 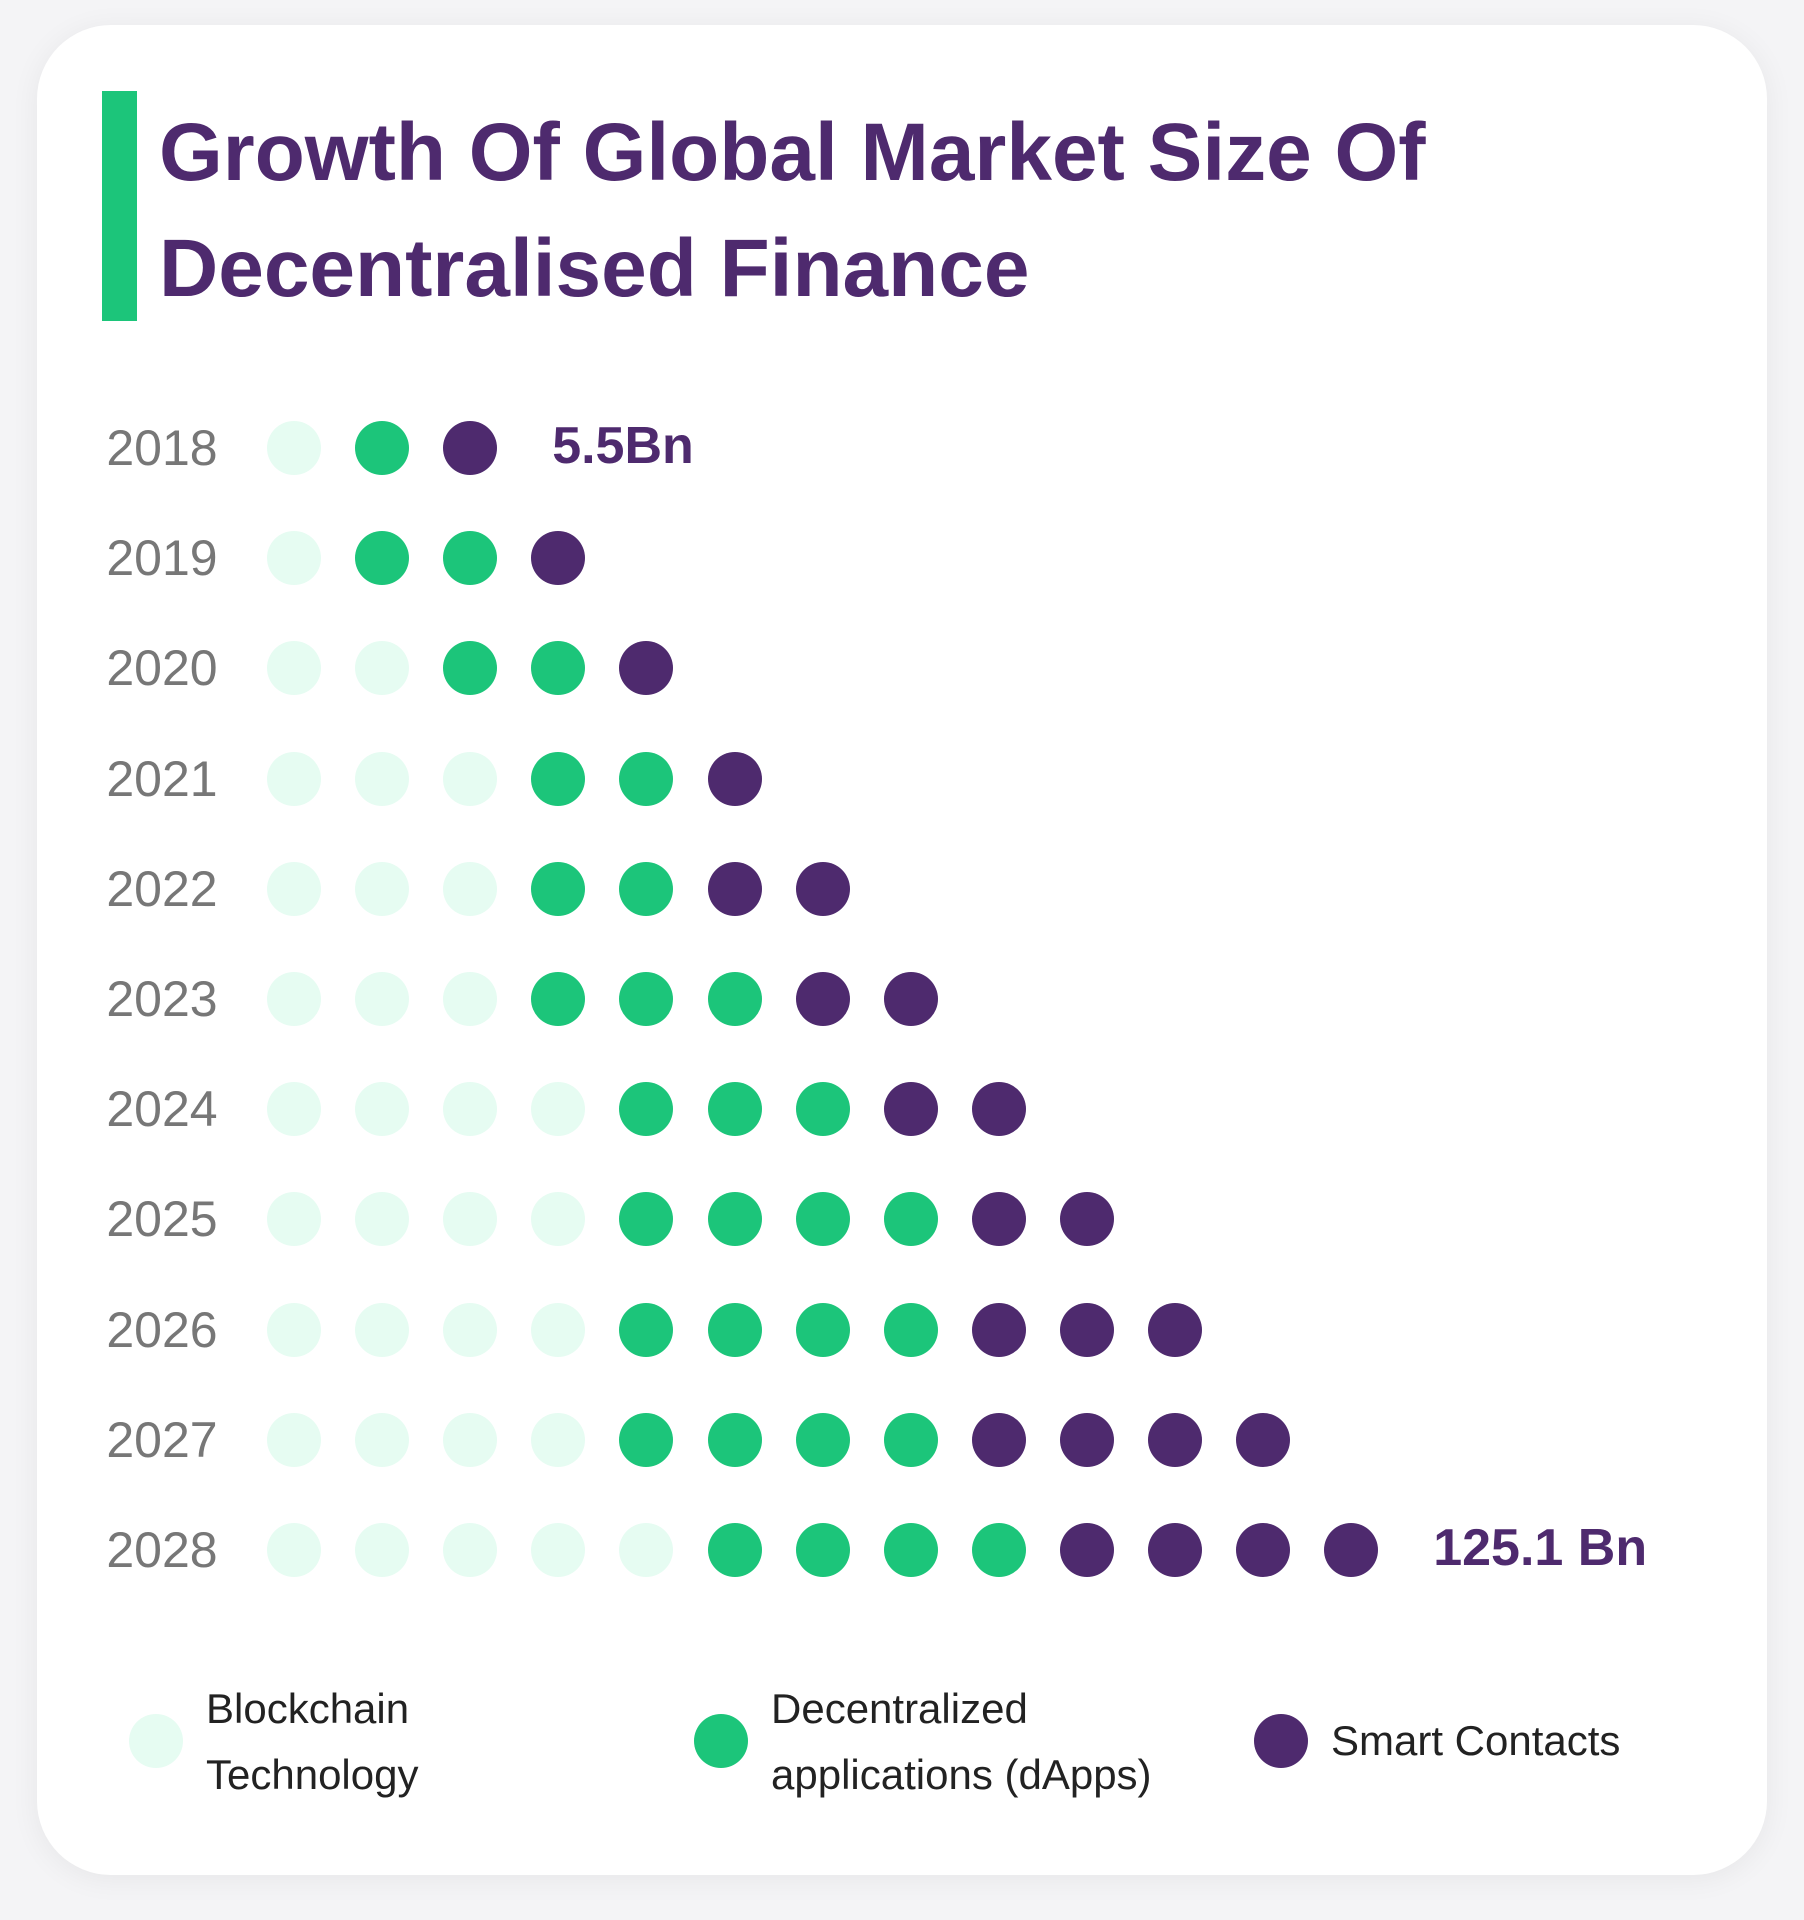 What do you see at coordinates (910, 999) in the screenshot?
I see `dot-2023-series2` at bounding box center [910, 999].